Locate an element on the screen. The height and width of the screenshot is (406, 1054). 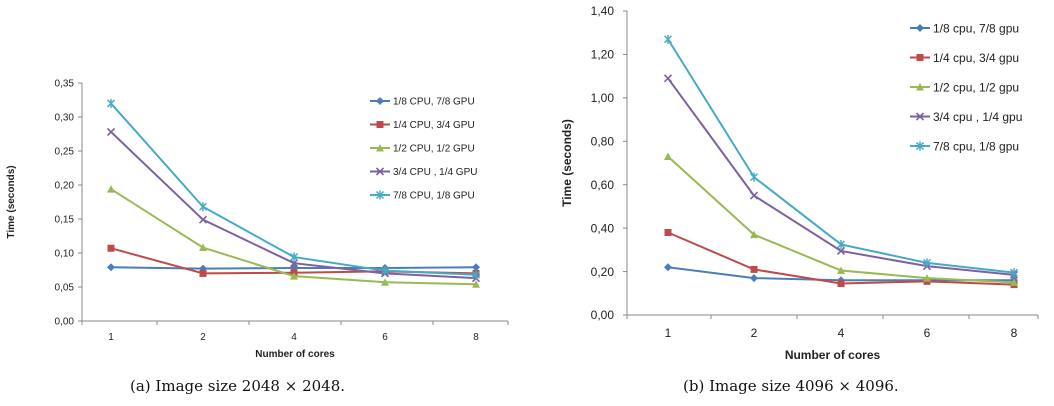
legend-label: 1/8 cpu, 7/8 gpu is located at coordinates (976, 28).